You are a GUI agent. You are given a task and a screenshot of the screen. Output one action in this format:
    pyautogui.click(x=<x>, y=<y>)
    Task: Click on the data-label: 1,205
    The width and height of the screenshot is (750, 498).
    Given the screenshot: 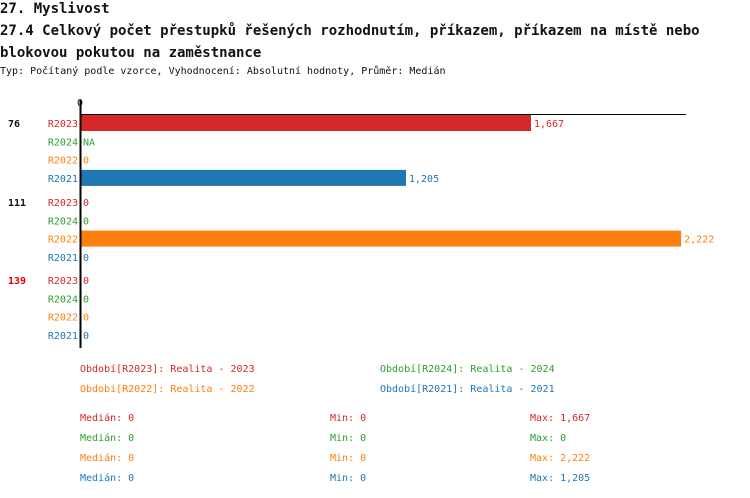 What is the action you would take?
    pyautogui.click(x=424, y=179)
    